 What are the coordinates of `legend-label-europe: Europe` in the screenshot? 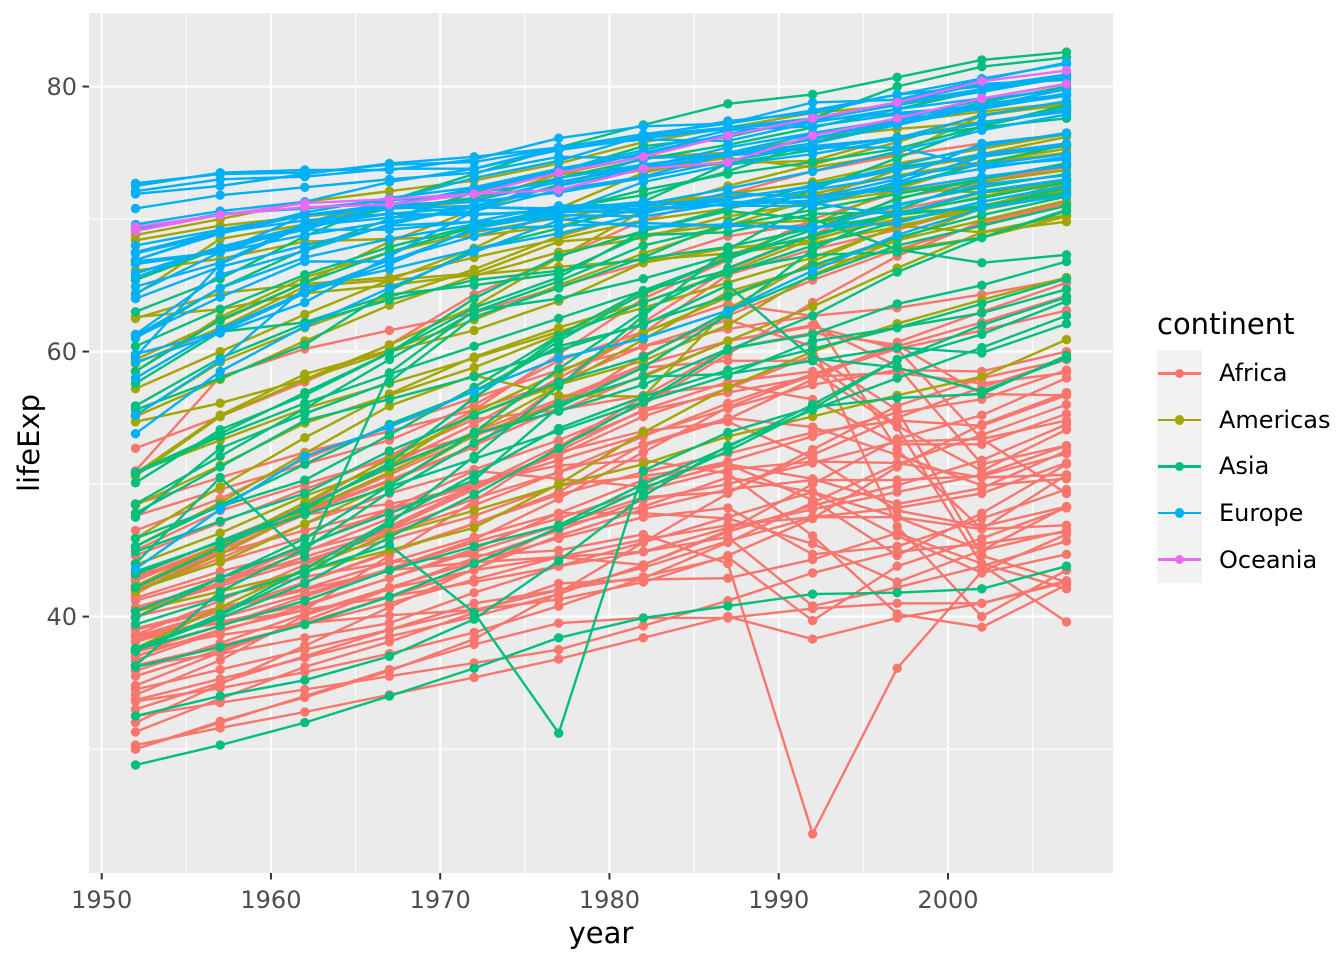 It's located at (1261, 513).